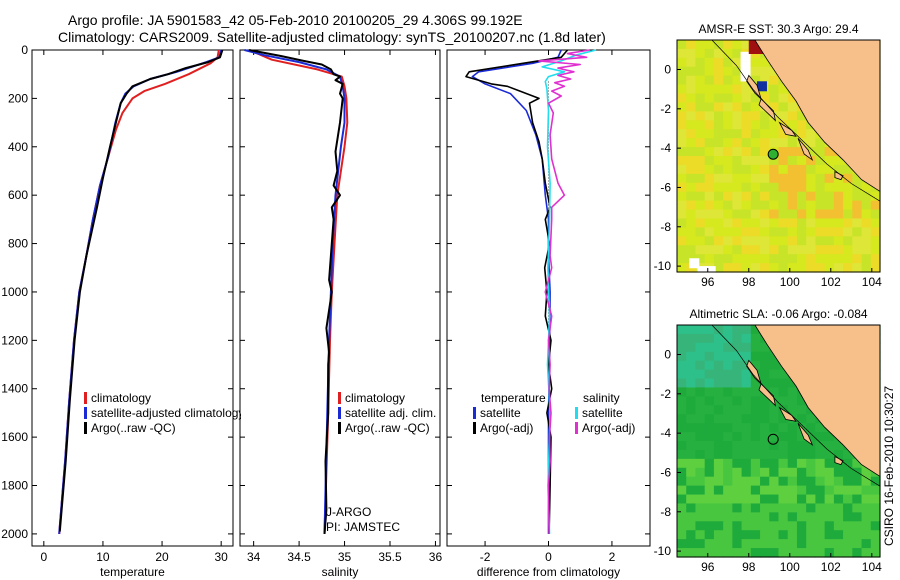 The width and height of the screenshot is (900, 580). I want to click on salinity-xtick-label: 35, so click(345, 557).